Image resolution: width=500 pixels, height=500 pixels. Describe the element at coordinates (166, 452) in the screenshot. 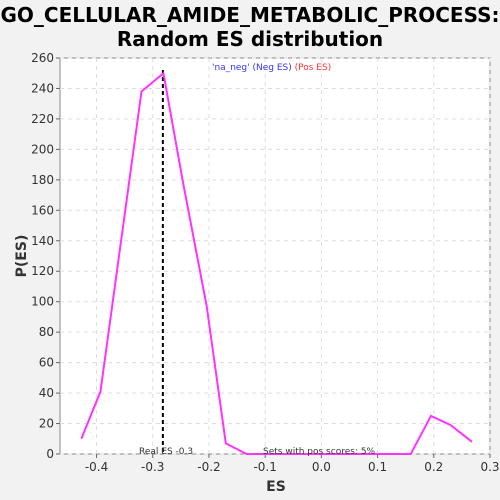

I see `real-es-label: Real ES -0.3` at that location.